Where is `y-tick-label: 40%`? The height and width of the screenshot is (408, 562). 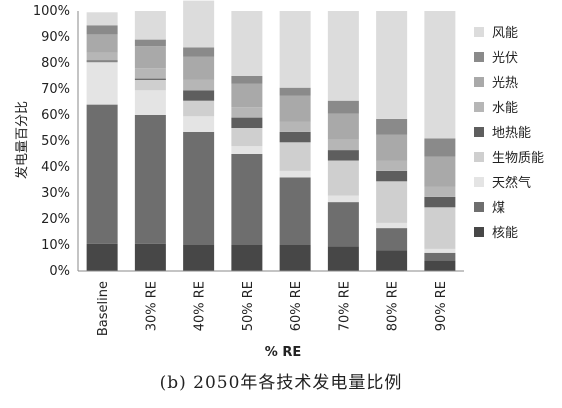
y-tick-label: 40% is located at coordinates (55, 167).